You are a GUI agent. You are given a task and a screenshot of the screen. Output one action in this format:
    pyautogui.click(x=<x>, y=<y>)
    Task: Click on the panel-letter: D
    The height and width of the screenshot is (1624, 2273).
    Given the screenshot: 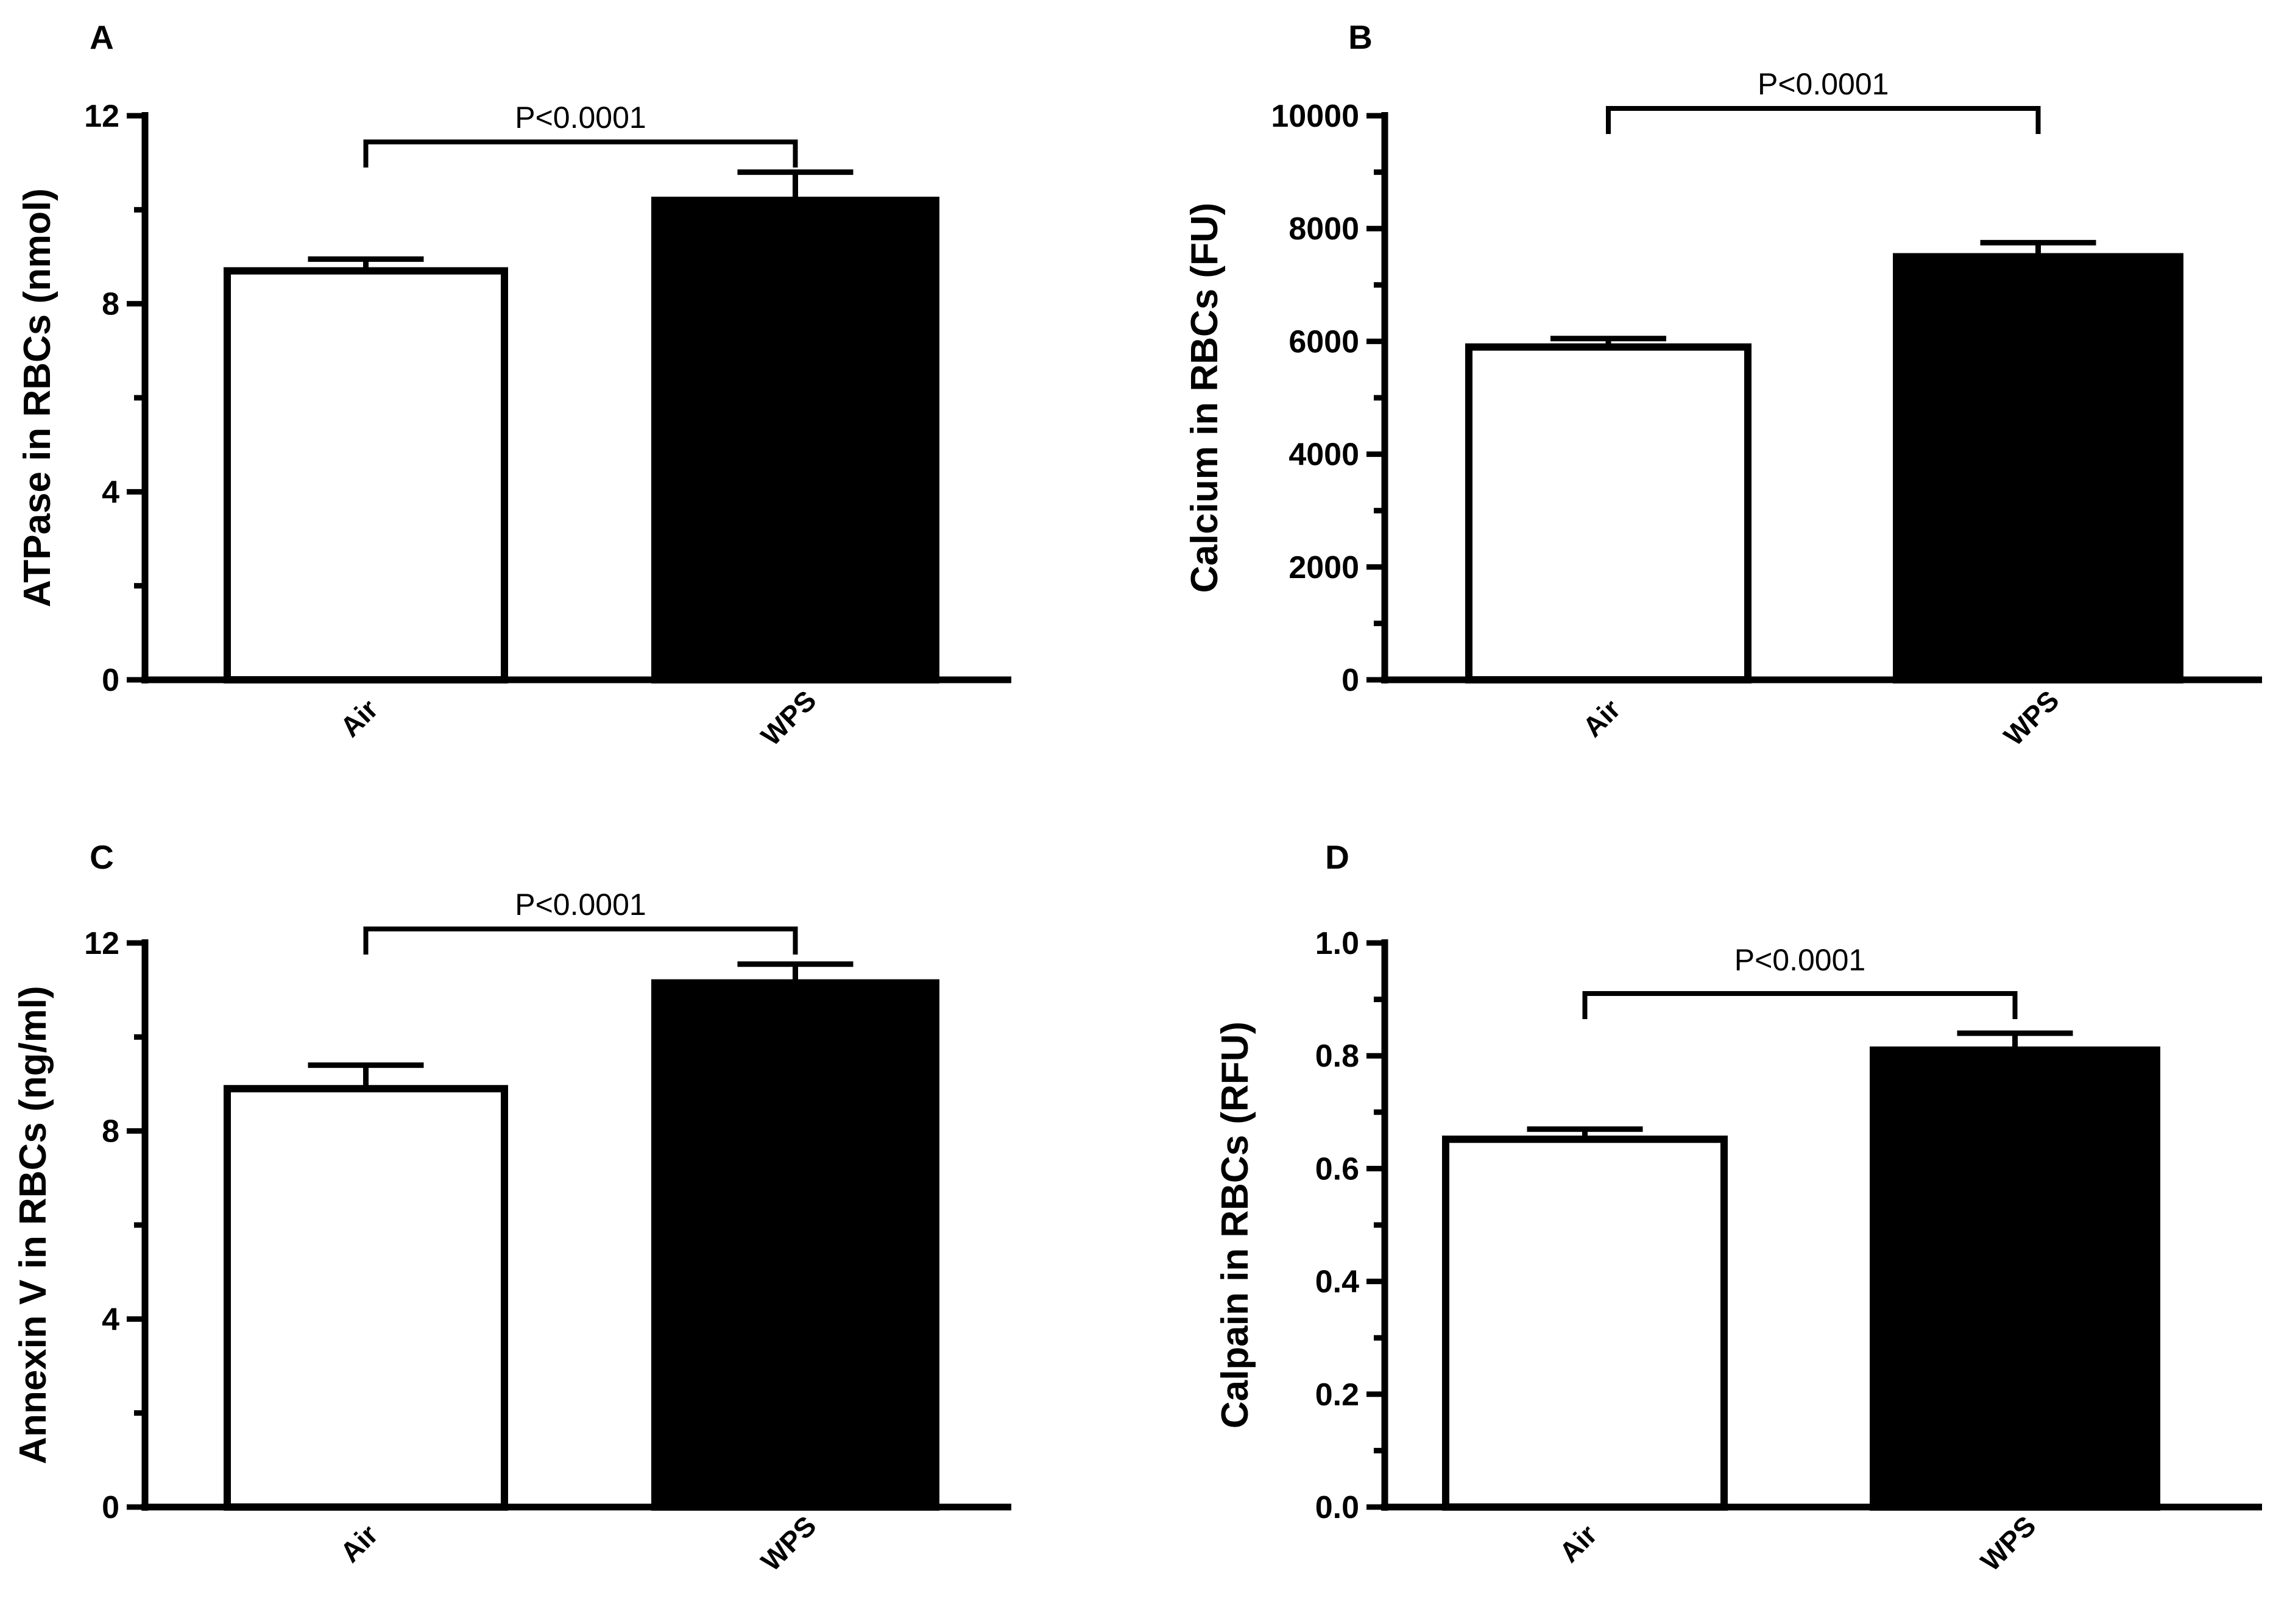 What is the action you would take?
    pyautogui.click(x=1337, y=857)
    